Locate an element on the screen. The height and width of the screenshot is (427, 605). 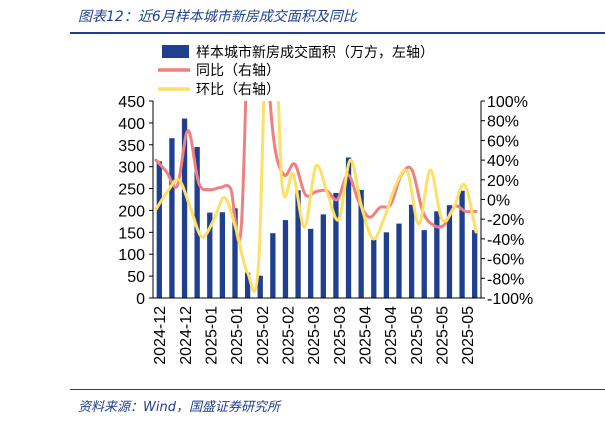
left-tick-label-8: 400 is located at coordinates (131, 124).